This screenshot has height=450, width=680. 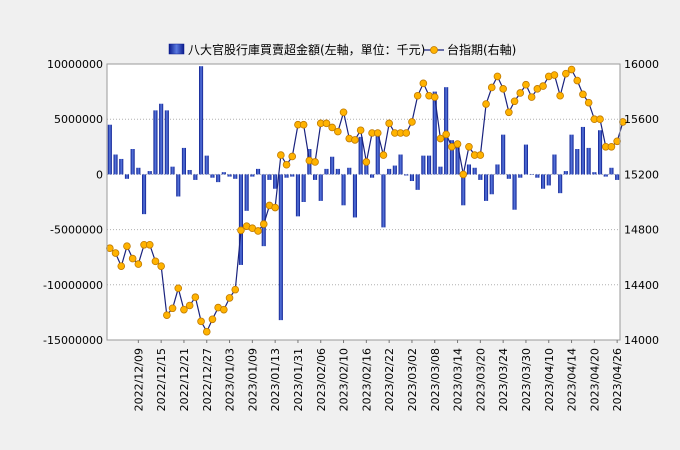 I want to click on x-tick-label: 2023/02/10, so click(x=344, y=379).